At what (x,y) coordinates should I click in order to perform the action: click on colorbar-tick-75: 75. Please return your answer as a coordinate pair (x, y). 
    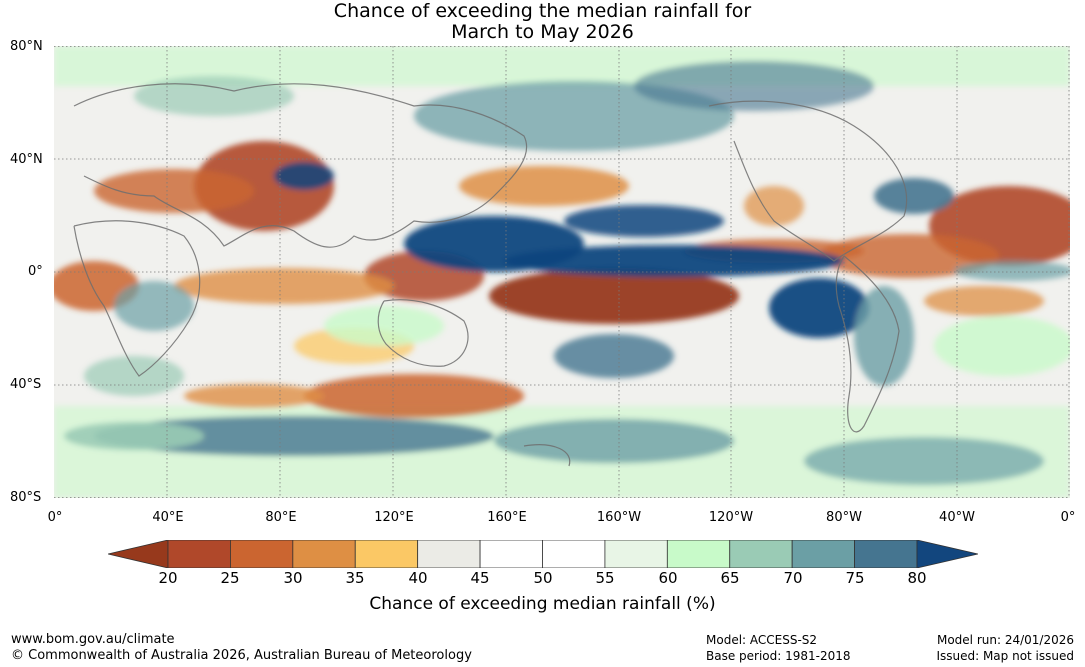
    Looking at the image, I should click on (855, 578).